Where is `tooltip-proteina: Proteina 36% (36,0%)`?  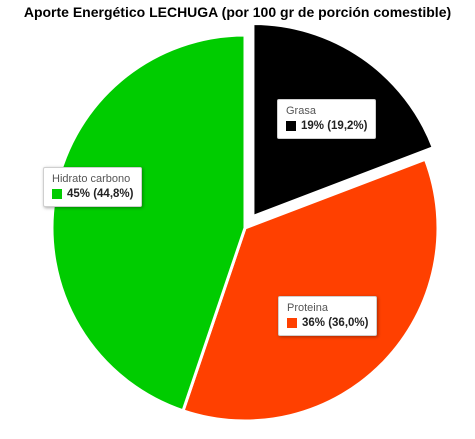
tooltip-proteina: Proteina 36% (36,0%) is located at coordinates (328, 316).